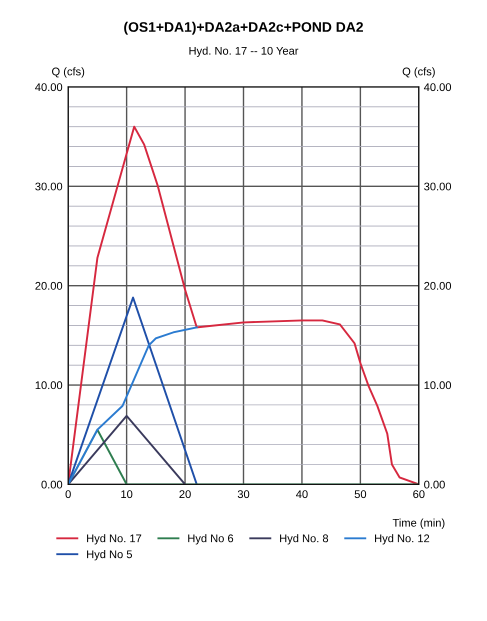 This screenshot has height=621, width=487. Describe the element at coordinates (302, 494) in the screenshot. I see `x-tick-label: 40` at that location.